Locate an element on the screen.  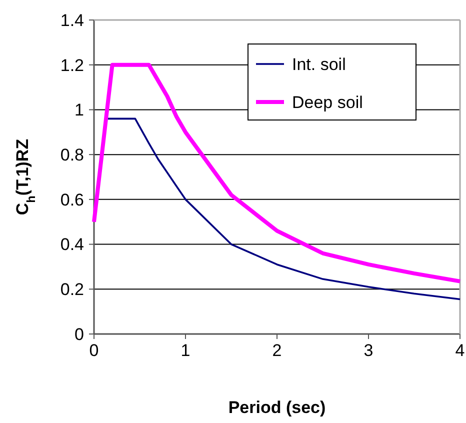
x-tick-label: 0 is located at coordinates (94, 350).